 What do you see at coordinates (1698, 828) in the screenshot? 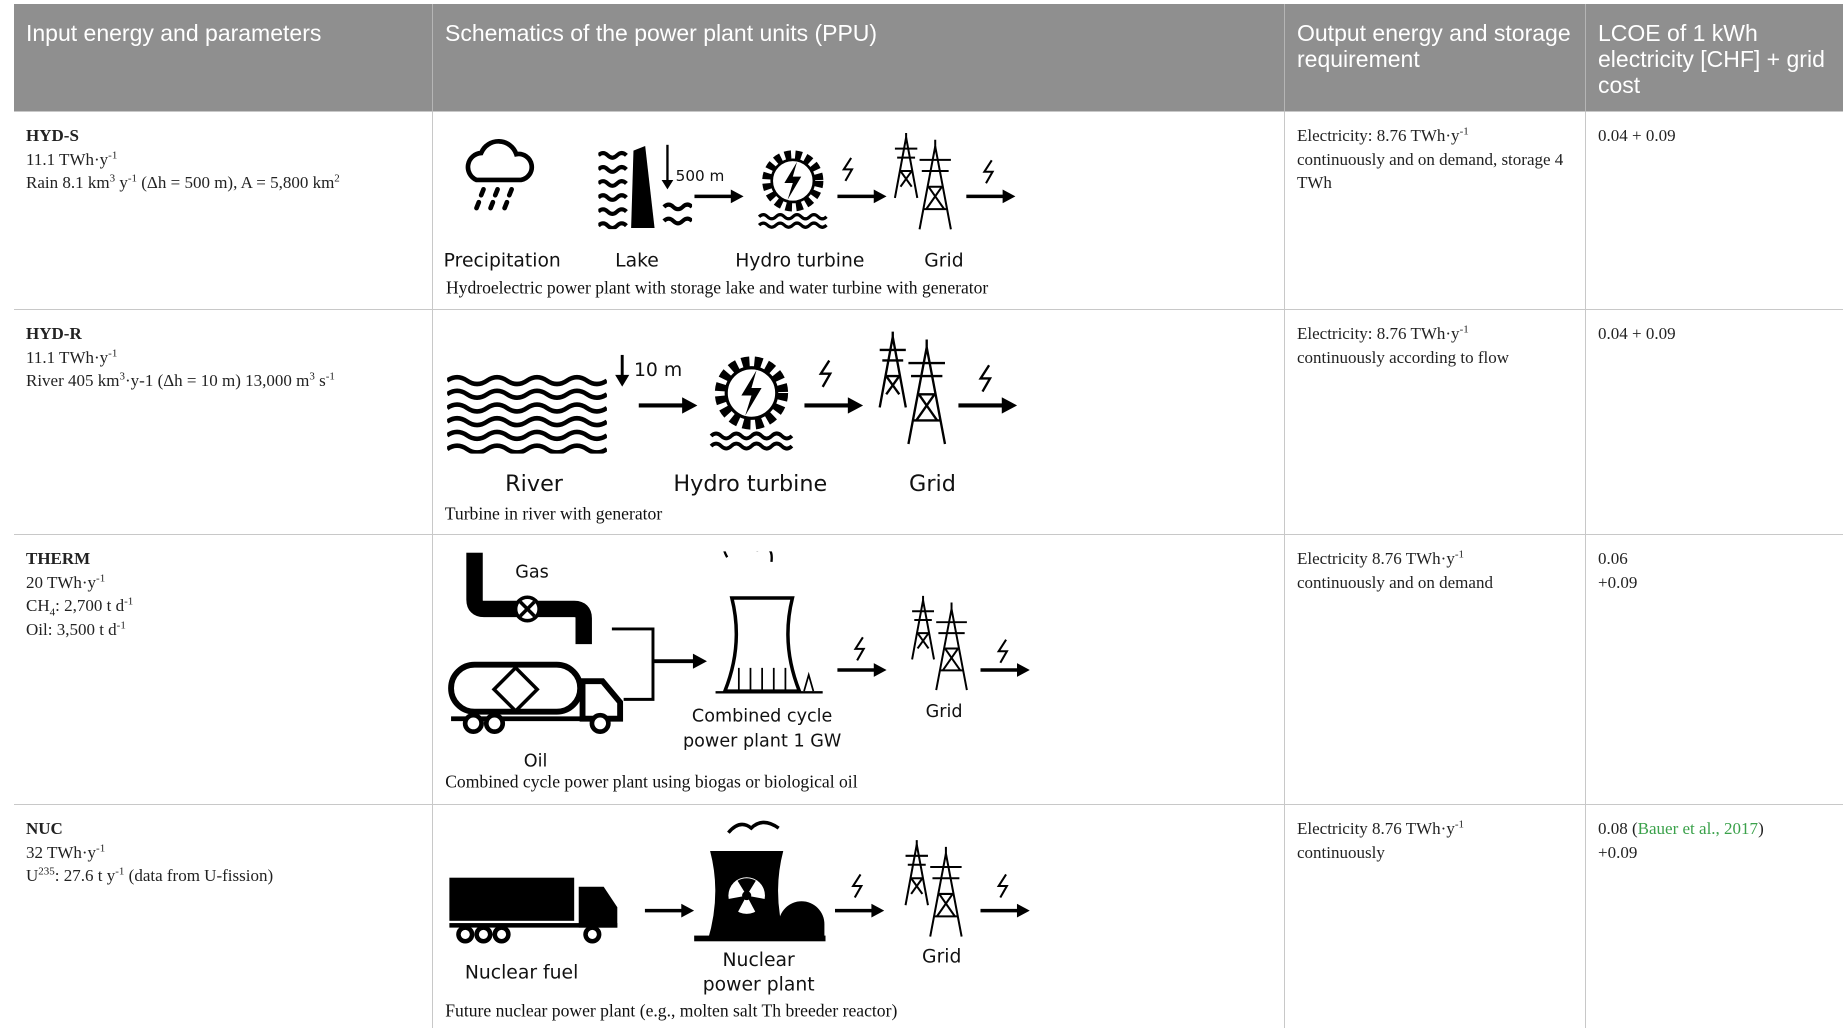
I see `citation-link: Bauer et al., 2017` at bounding box center [1698, 828].